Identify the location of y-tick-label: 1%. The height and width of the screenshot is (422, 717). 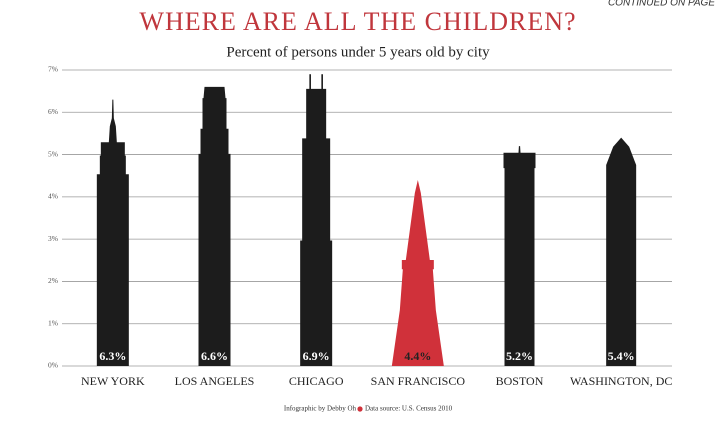
(53, 322).